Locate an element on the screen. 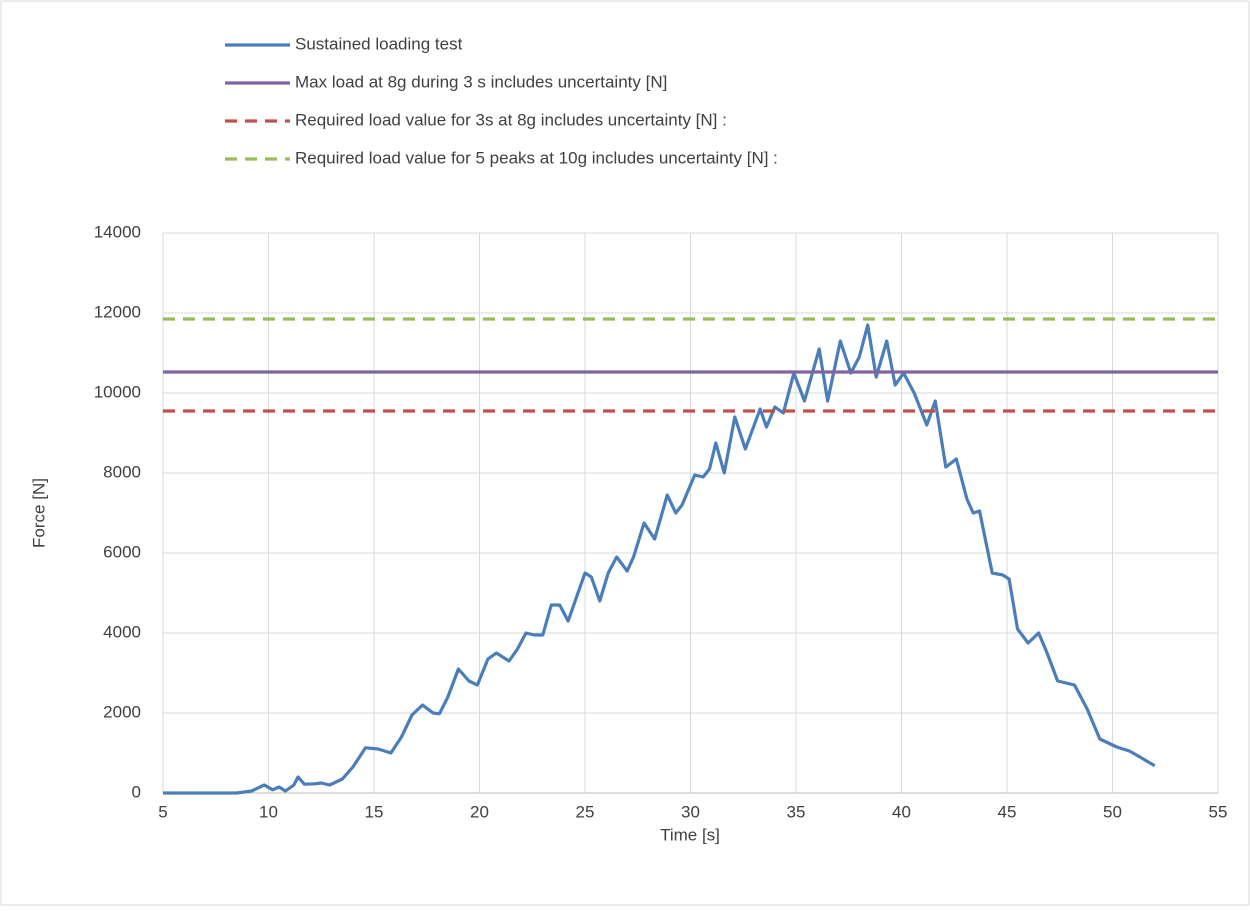 The width and height of the screenshot is (1250, 911). x-tick-label: 50 is located at coordinates (1112, 811).